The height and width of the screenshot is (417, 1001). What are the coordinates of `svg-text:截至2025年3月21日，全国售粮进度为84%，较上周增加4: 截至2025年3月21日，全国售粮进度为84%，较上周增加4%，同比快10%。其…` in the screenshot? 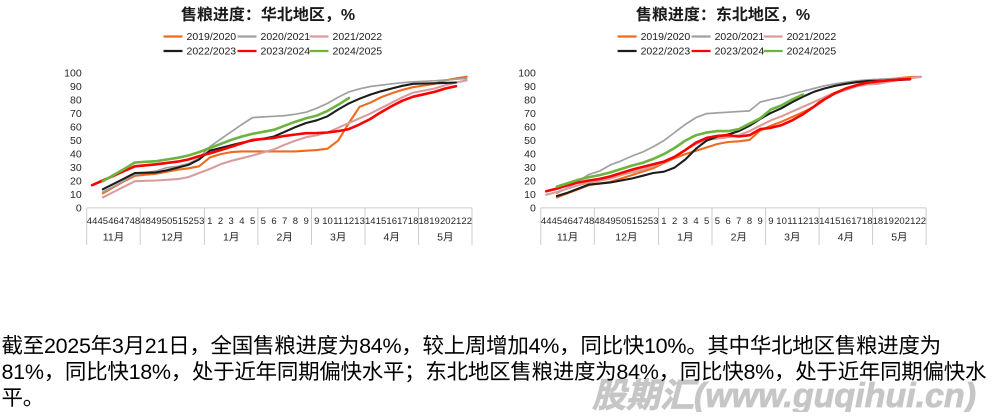 It's located at (471, 346).